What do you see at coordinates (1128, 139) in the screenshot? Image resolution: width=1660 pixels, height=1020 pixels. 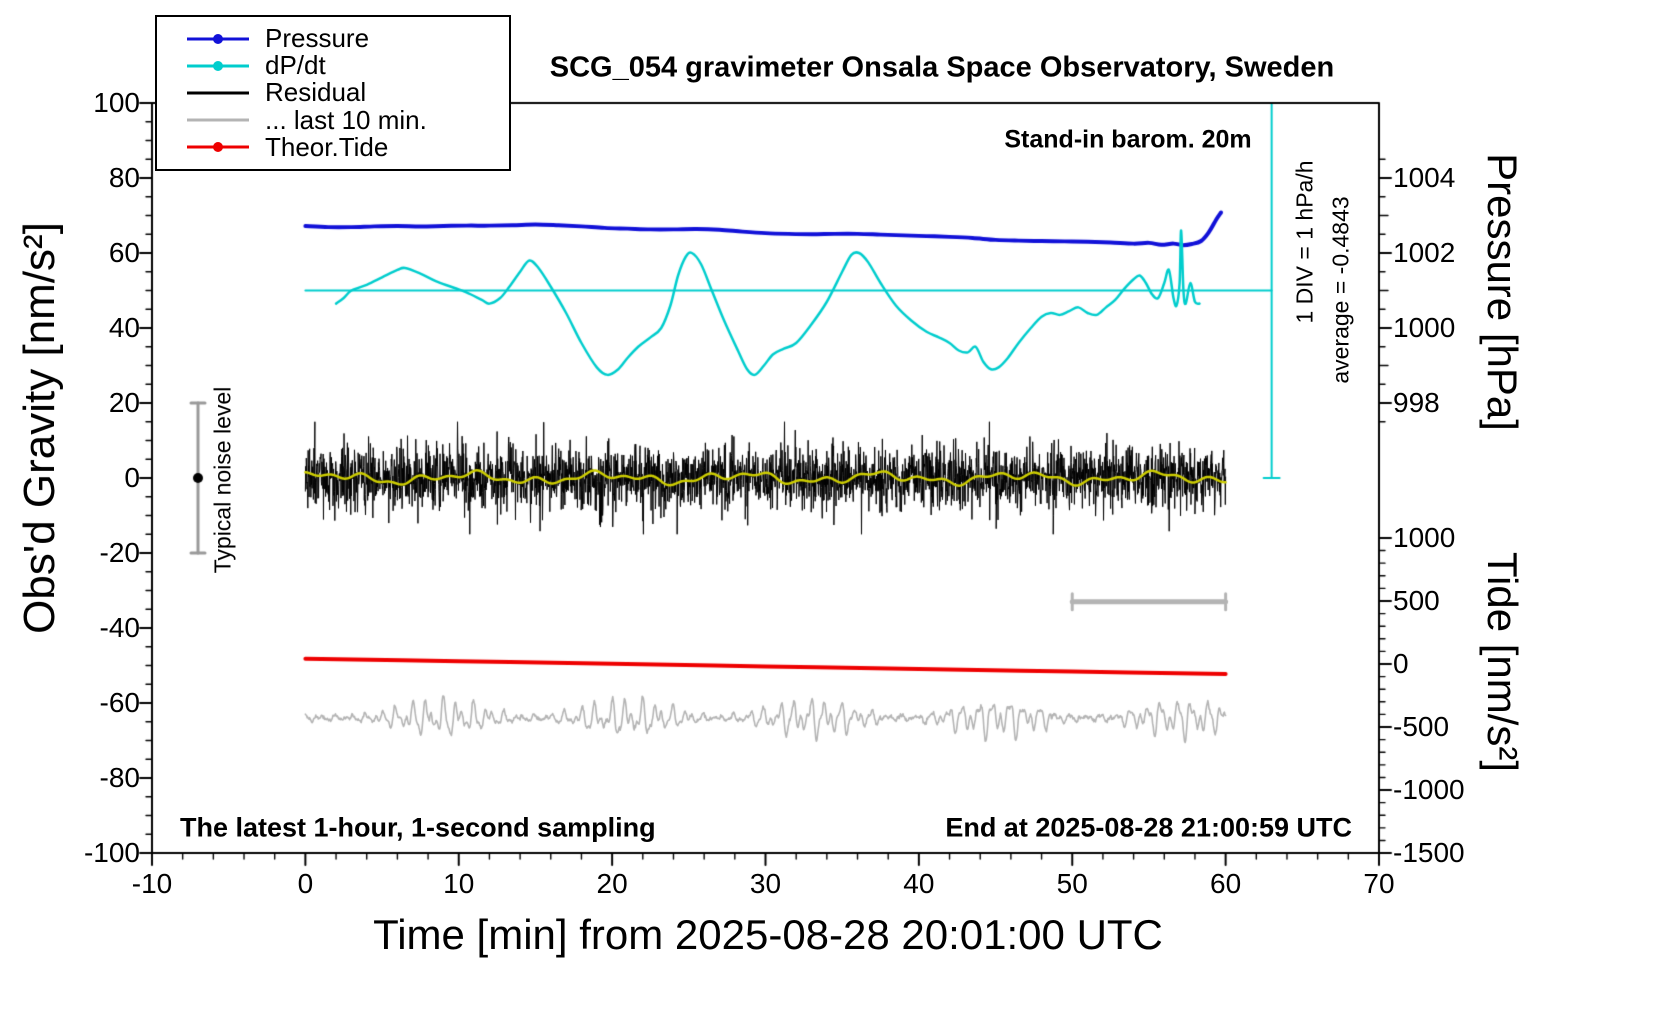 I see `barometer-note: Stand-in barom. 20m` at bounding box center [1128, 139].